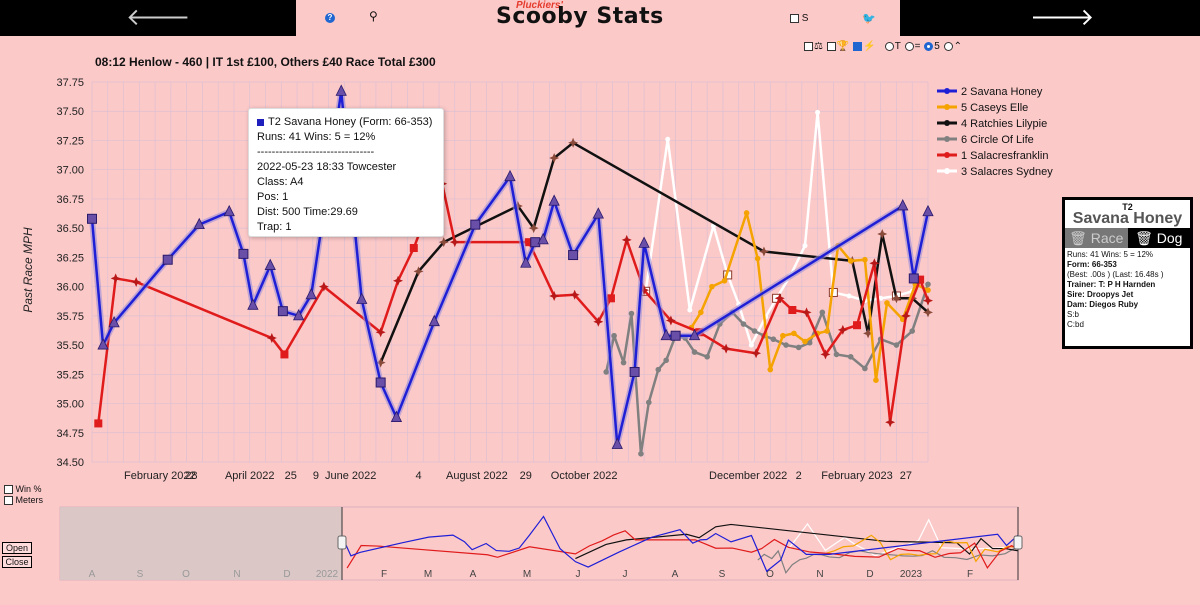 The image size is (1200, 605). I want to click on close-button: Close, so click(17, 562).